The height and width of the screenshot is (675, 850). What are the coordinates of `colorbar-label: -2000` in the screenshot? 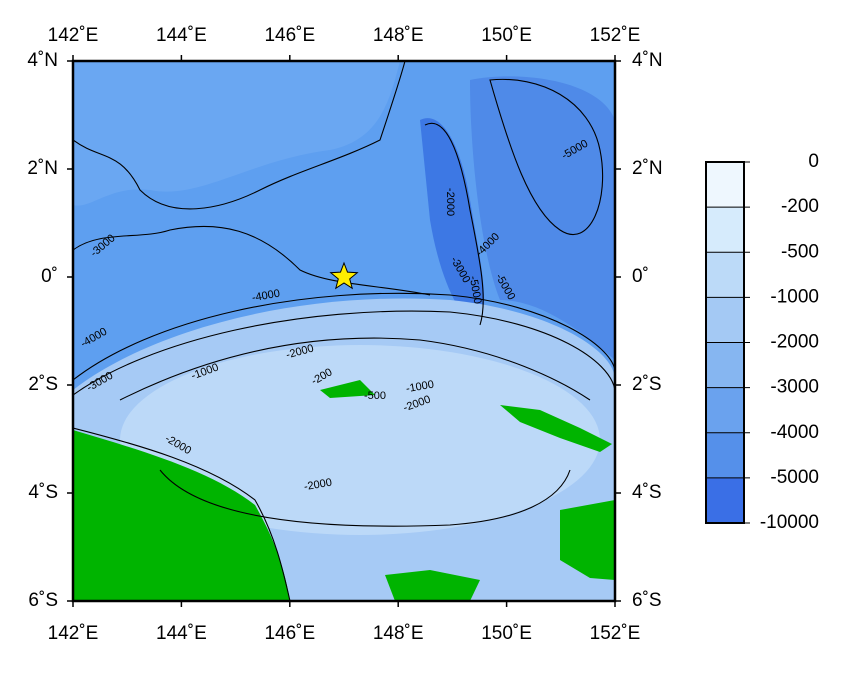 It's located at (794, 342).